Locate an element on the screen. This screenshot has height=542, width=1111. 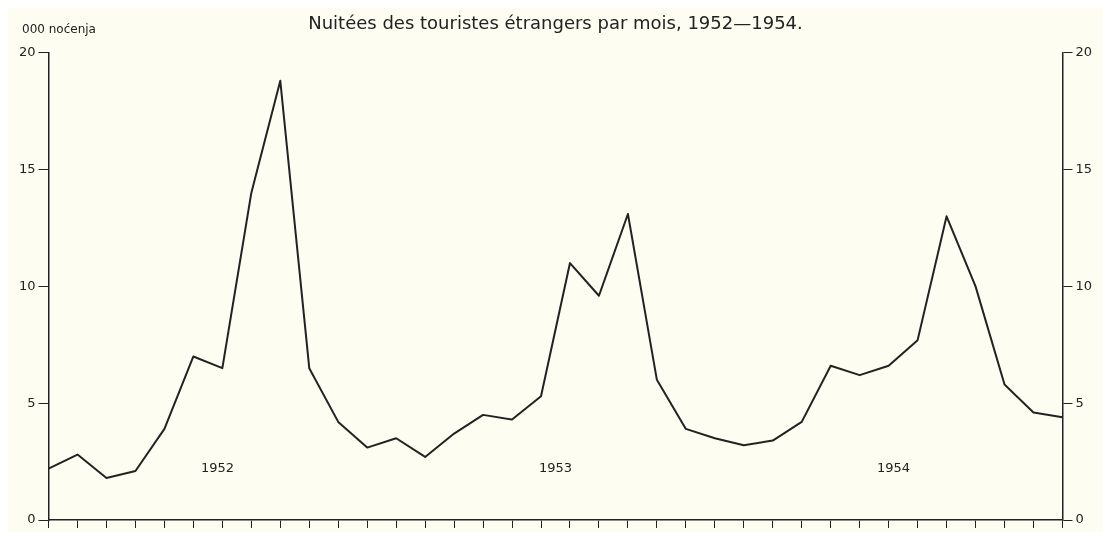
y2-tick-label: 5 is located at coordinates (1079, 402).